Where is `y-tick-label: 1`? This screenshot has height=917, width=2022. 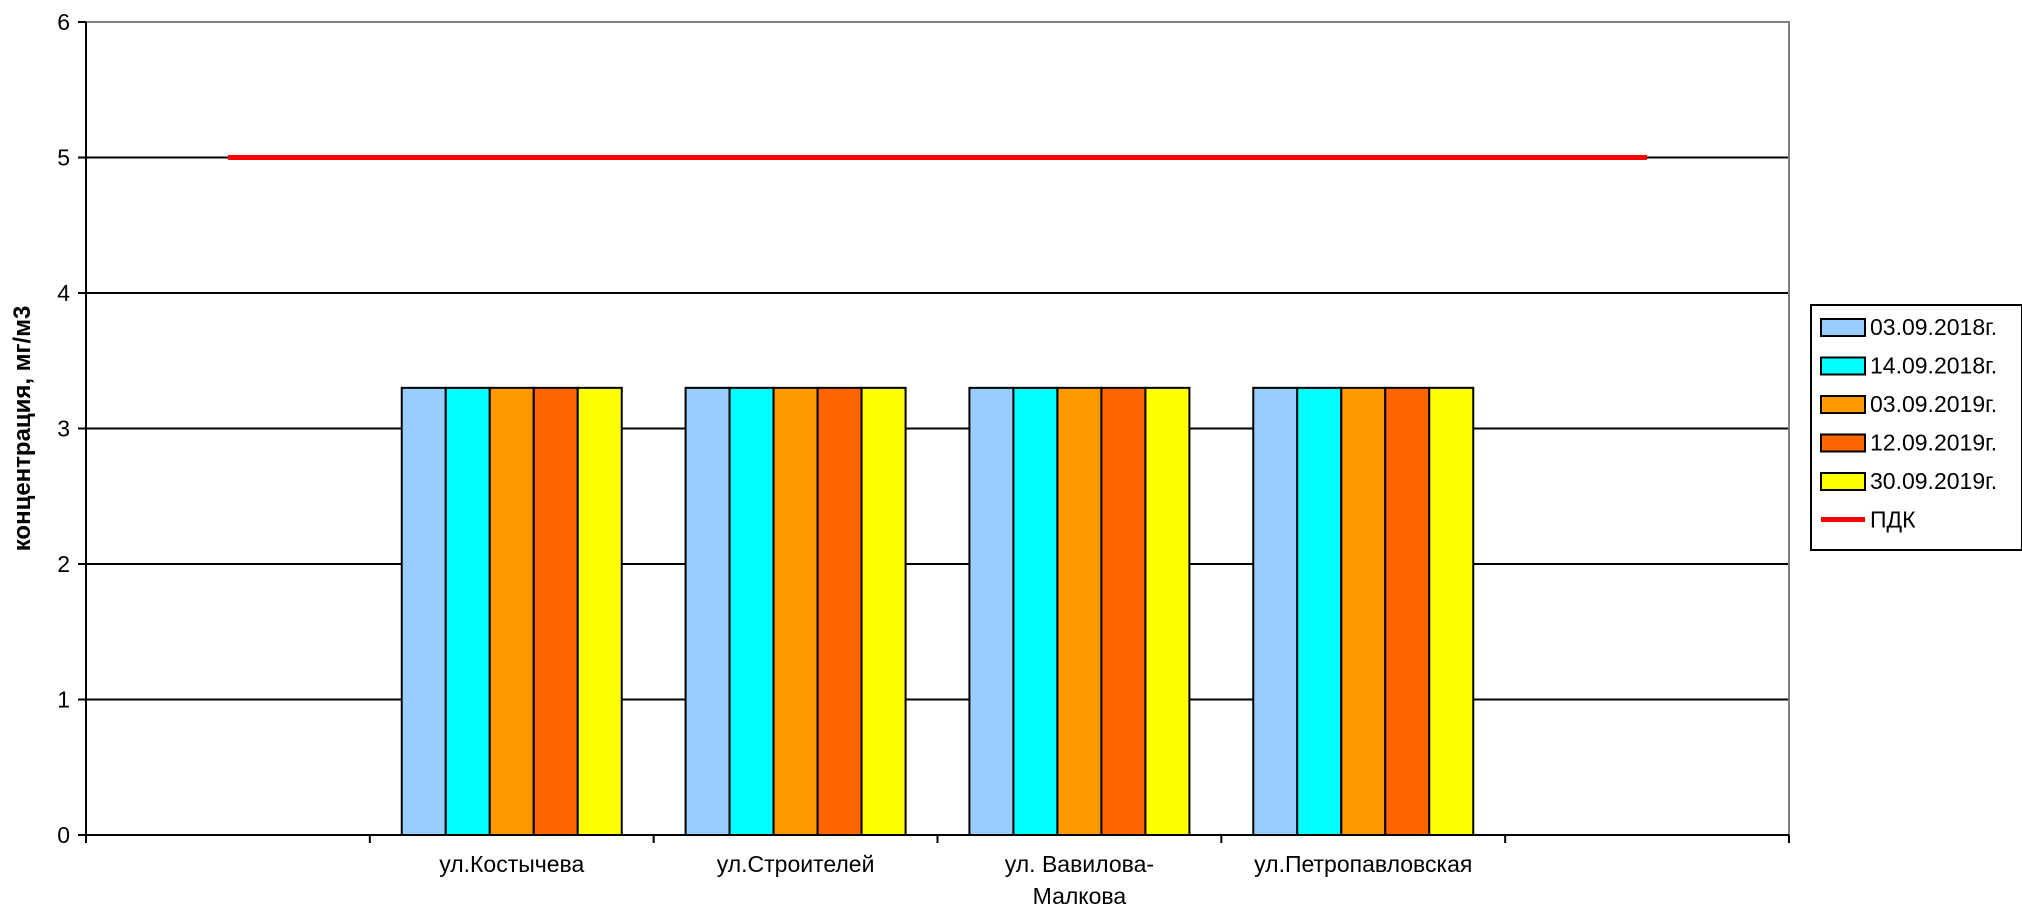 y-tick-label: 1 is located at coordinates (63, 700).